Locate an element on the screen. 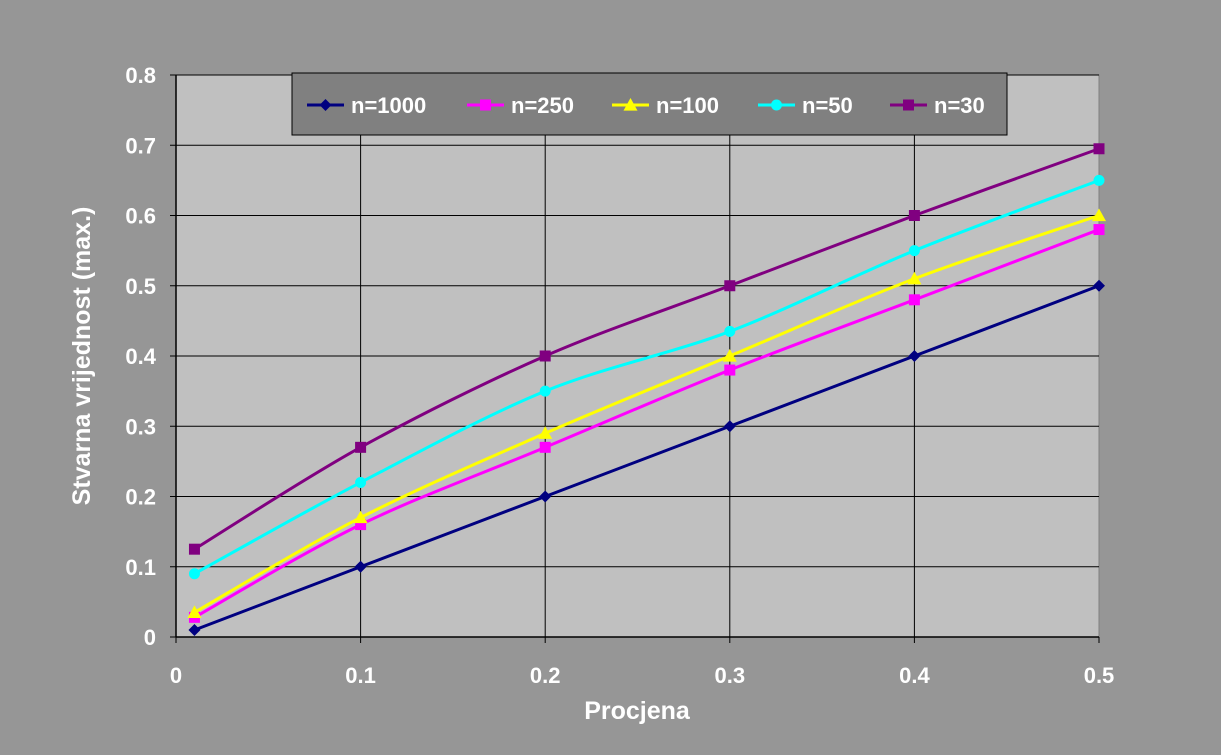 Image resolution: width=1221 pixels, height=755 pixels. y-tick-label: 0.1 is located at coordinates (140, 567).